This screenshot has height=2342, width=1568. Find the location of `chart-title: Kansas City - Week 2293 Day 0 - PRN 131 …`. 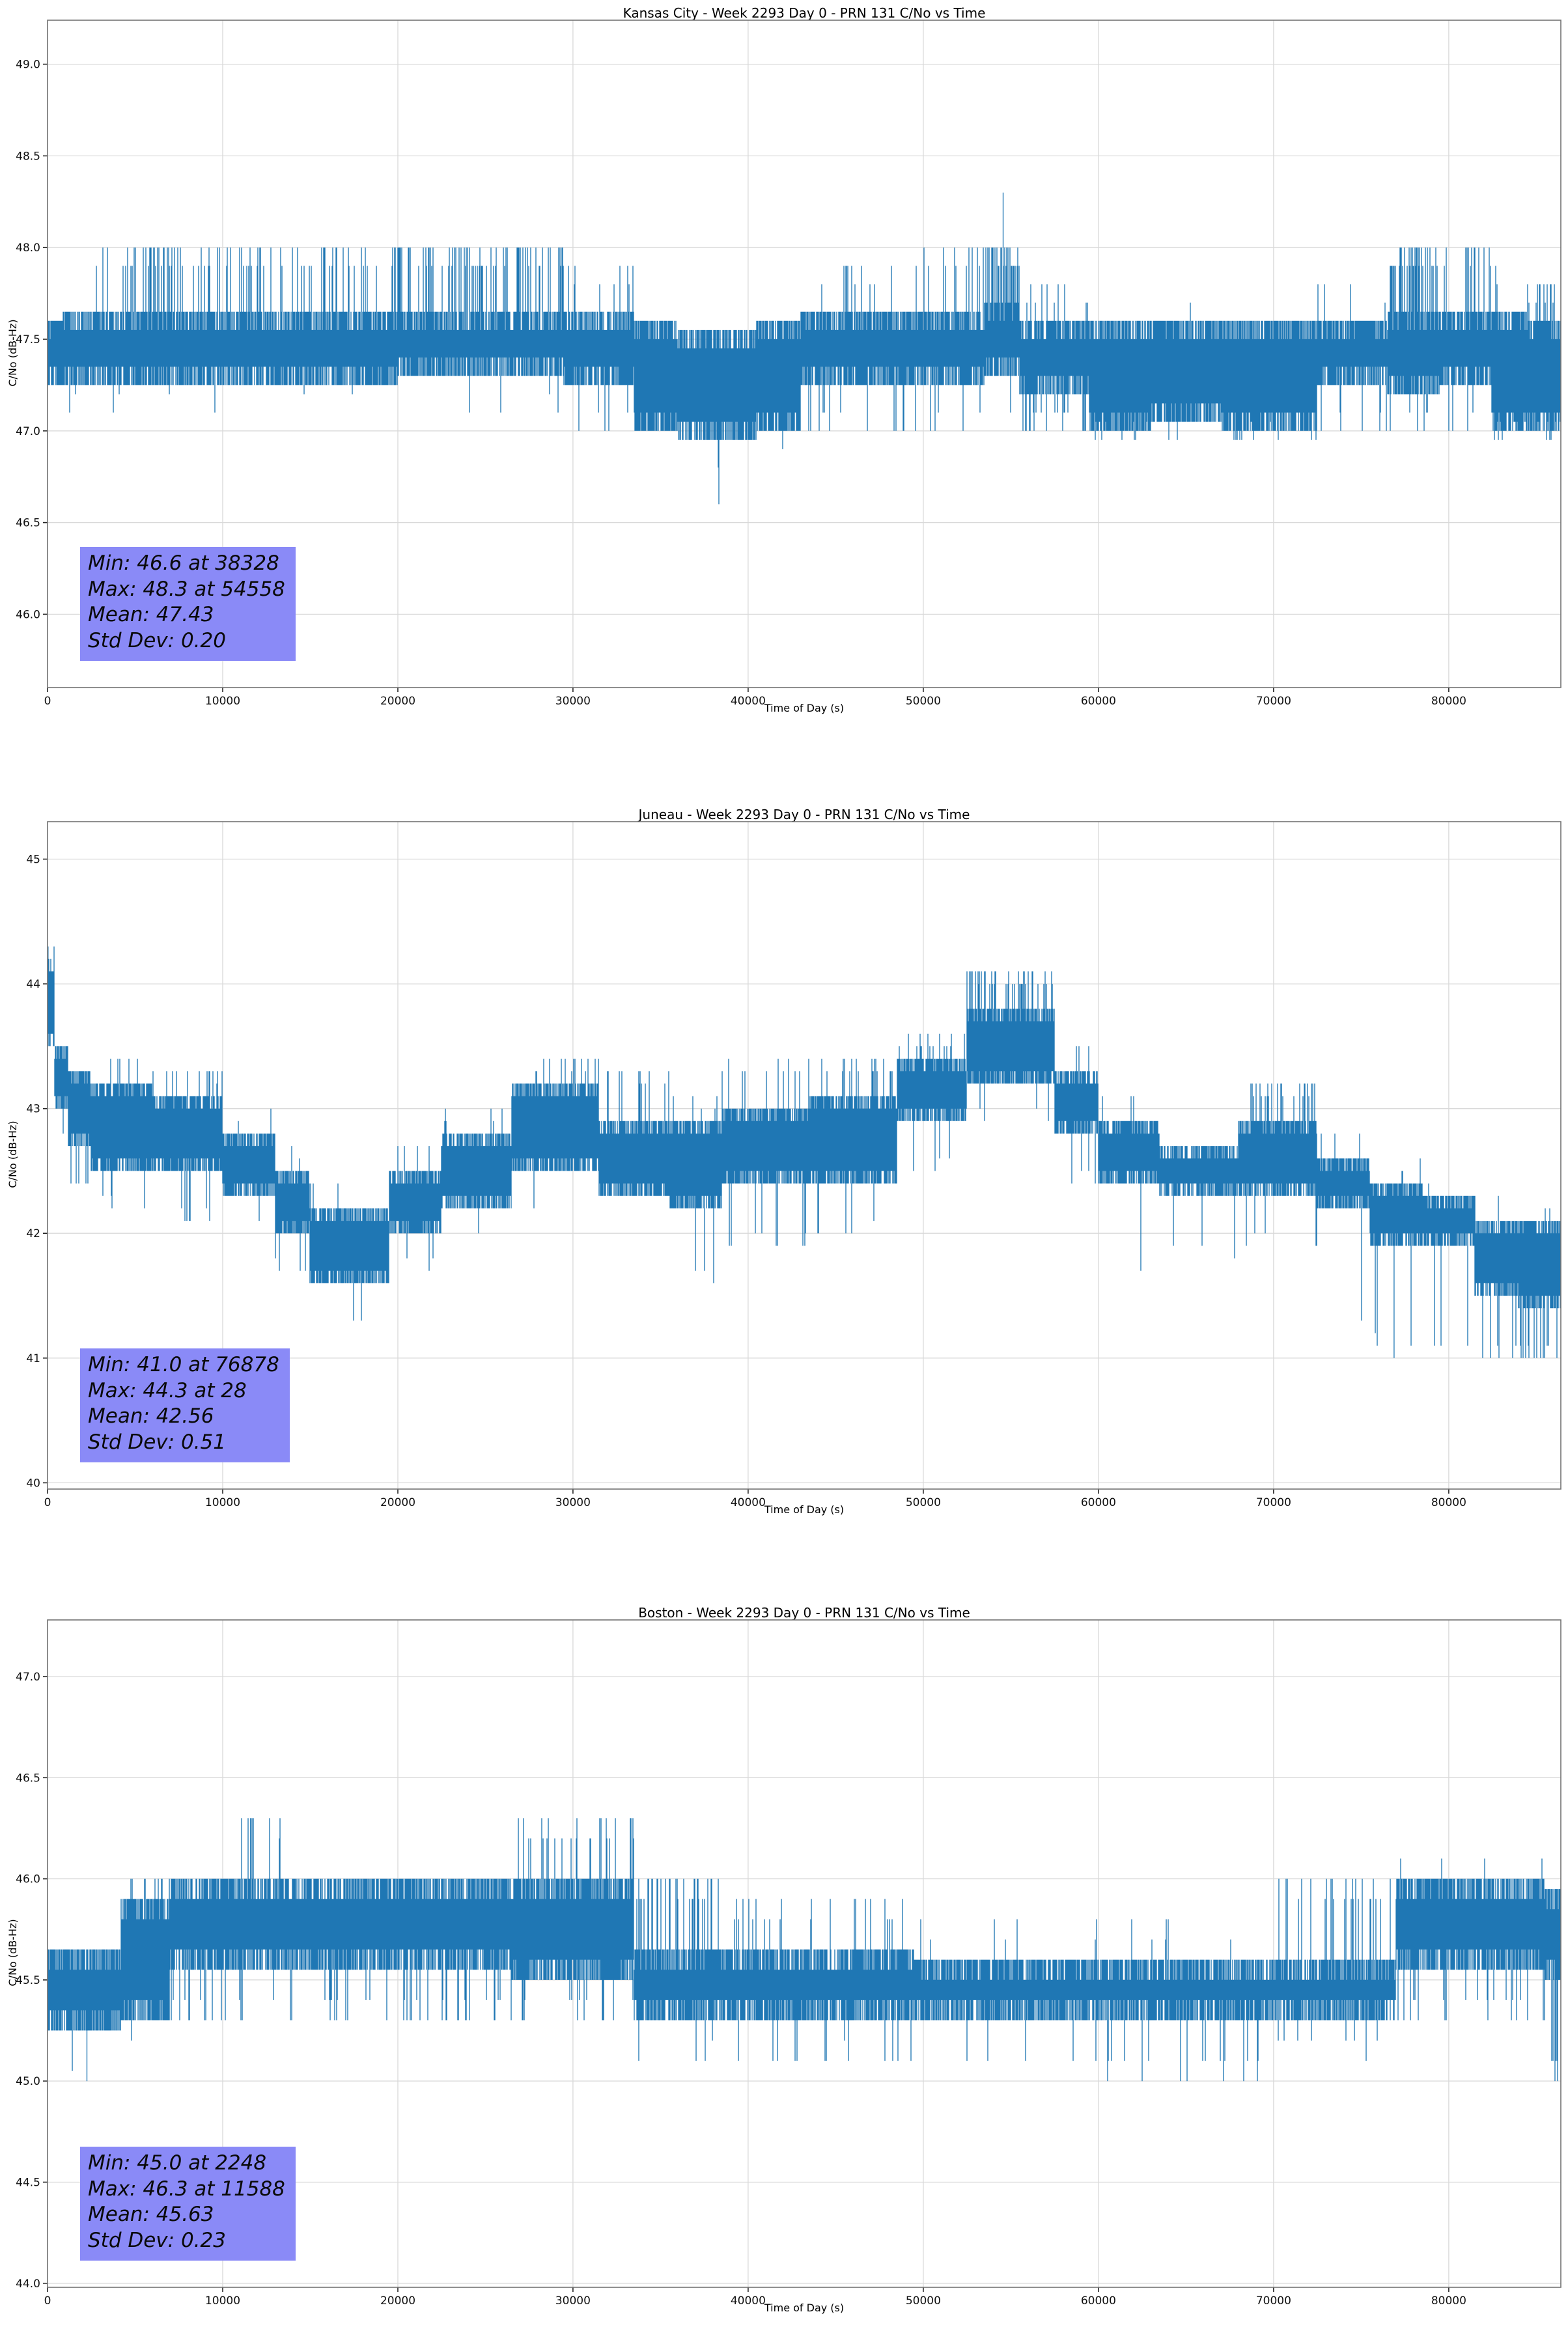

chart-title: Kansas City - Week 2293 Day 0 - PRN 131 … is located at coordinates (805, 13).